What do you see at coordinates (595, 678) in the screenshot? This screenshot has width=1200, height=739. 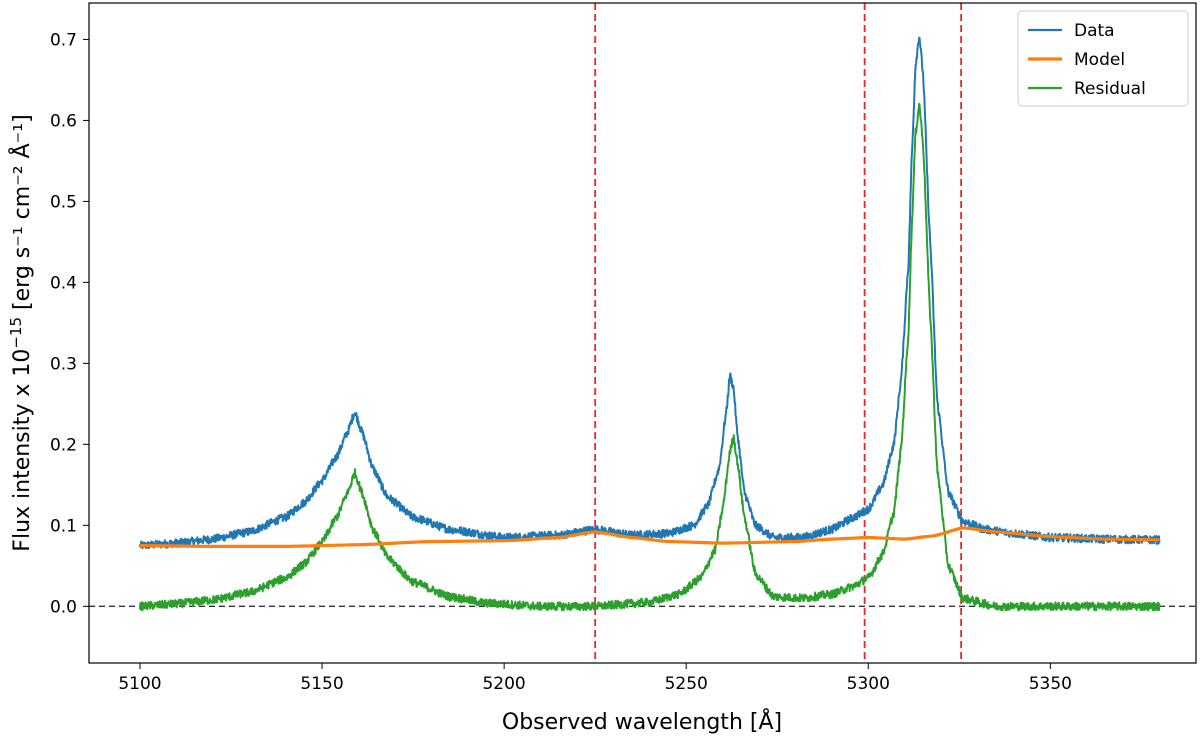 I see `x-axis-ticks: 5100 5150 5200 5250 5300 5350` at bounding box center [595, 678].